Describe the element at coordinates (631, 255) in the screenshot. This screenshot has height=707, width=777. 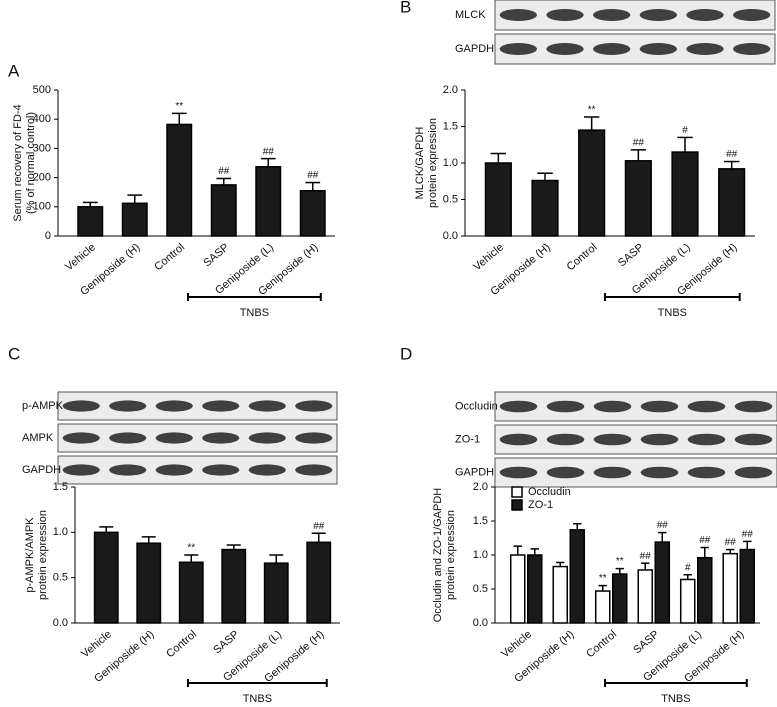
I see `x-tick-label: SASP` at that location.